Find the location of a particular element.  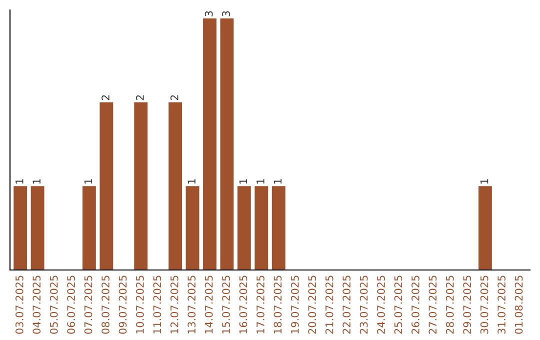

x-tick-label: 15.07.2025 is located at coordinates (226, 305).